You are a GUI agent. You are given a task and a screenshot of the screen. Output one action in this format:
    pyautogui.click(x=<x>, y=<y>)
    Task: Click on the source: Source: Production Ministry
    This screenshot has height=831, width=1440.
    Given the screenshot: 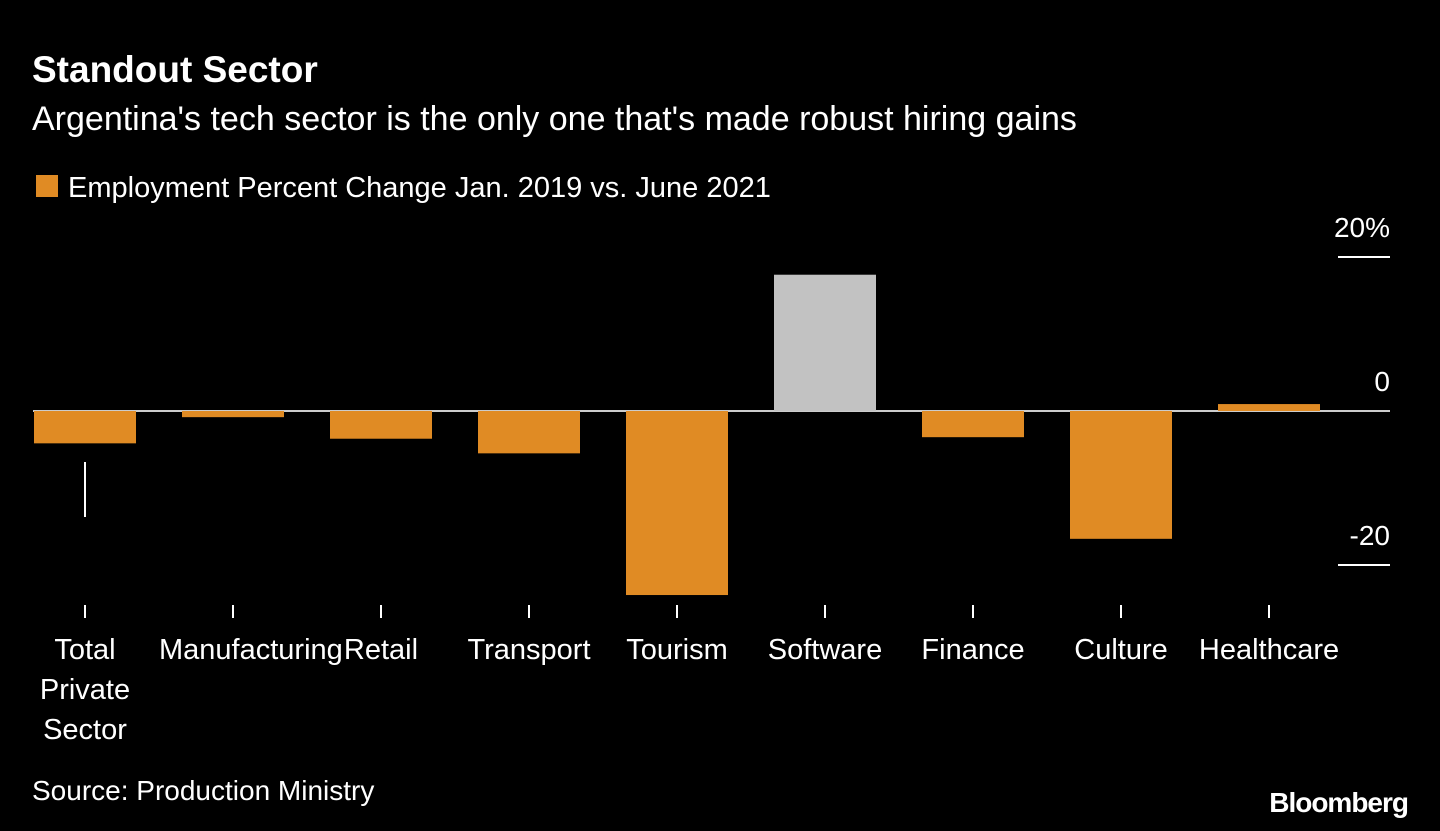 What is the action you would take?
    pyautogui.click(x=203, y=790)
    